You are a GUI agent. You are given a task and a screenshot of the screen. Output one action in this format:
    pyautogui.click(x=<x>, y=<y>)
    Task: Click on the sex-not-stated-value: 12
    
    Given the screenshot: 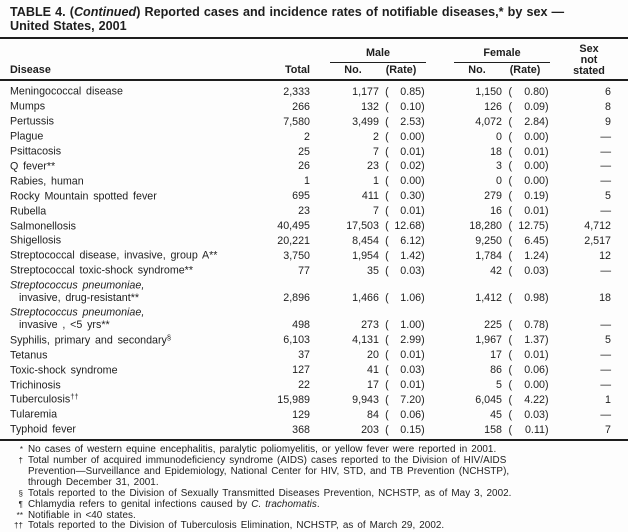 What is the action you would take?
    pyautogui.click(x=605, y=255)
    